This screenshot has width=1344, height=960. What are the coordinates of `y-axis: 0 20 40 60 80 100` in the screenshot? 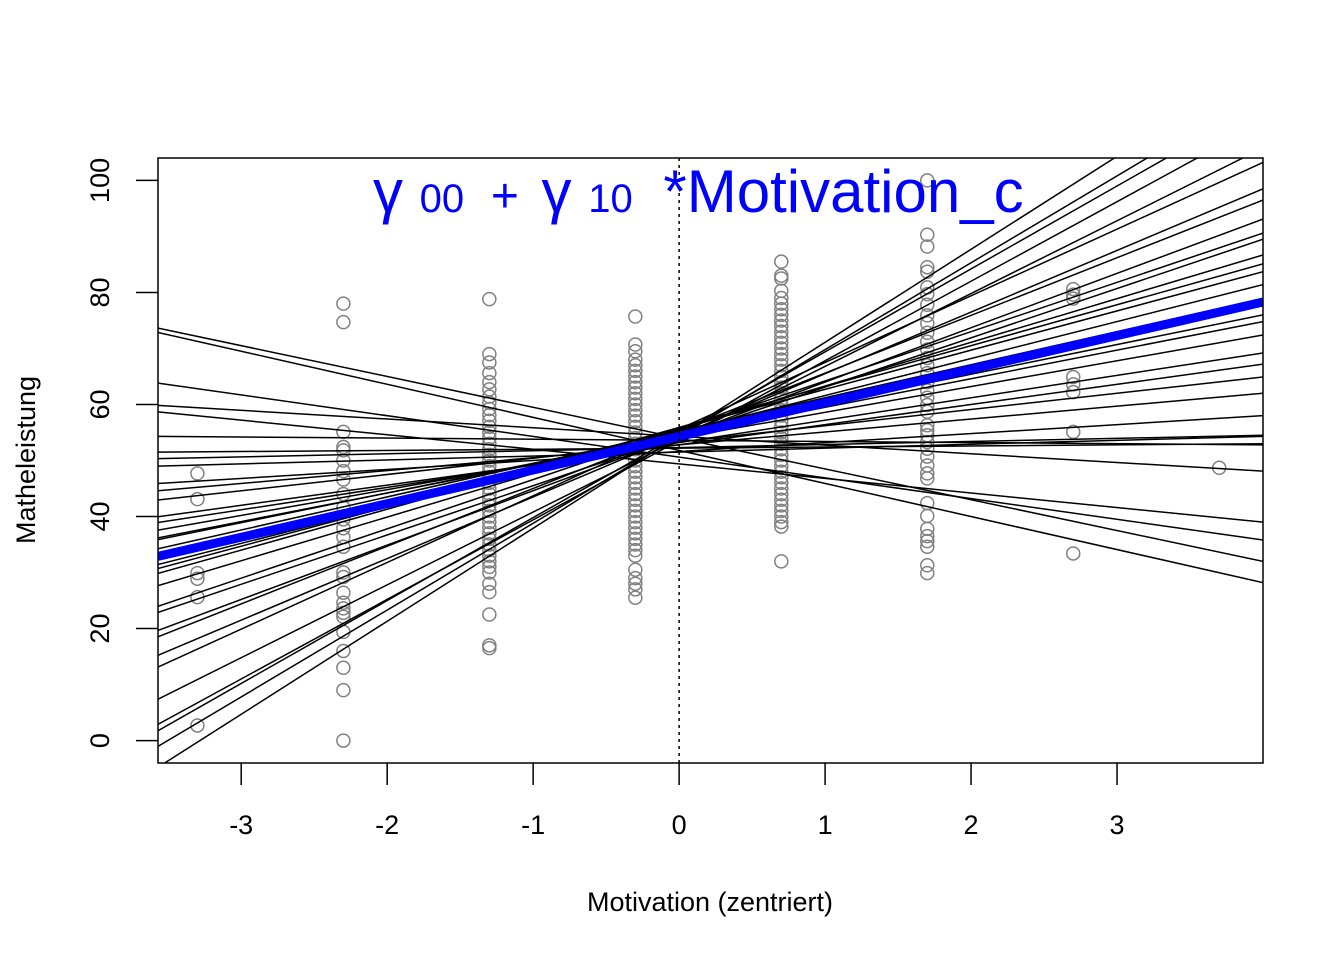 It's located at (121, 453).